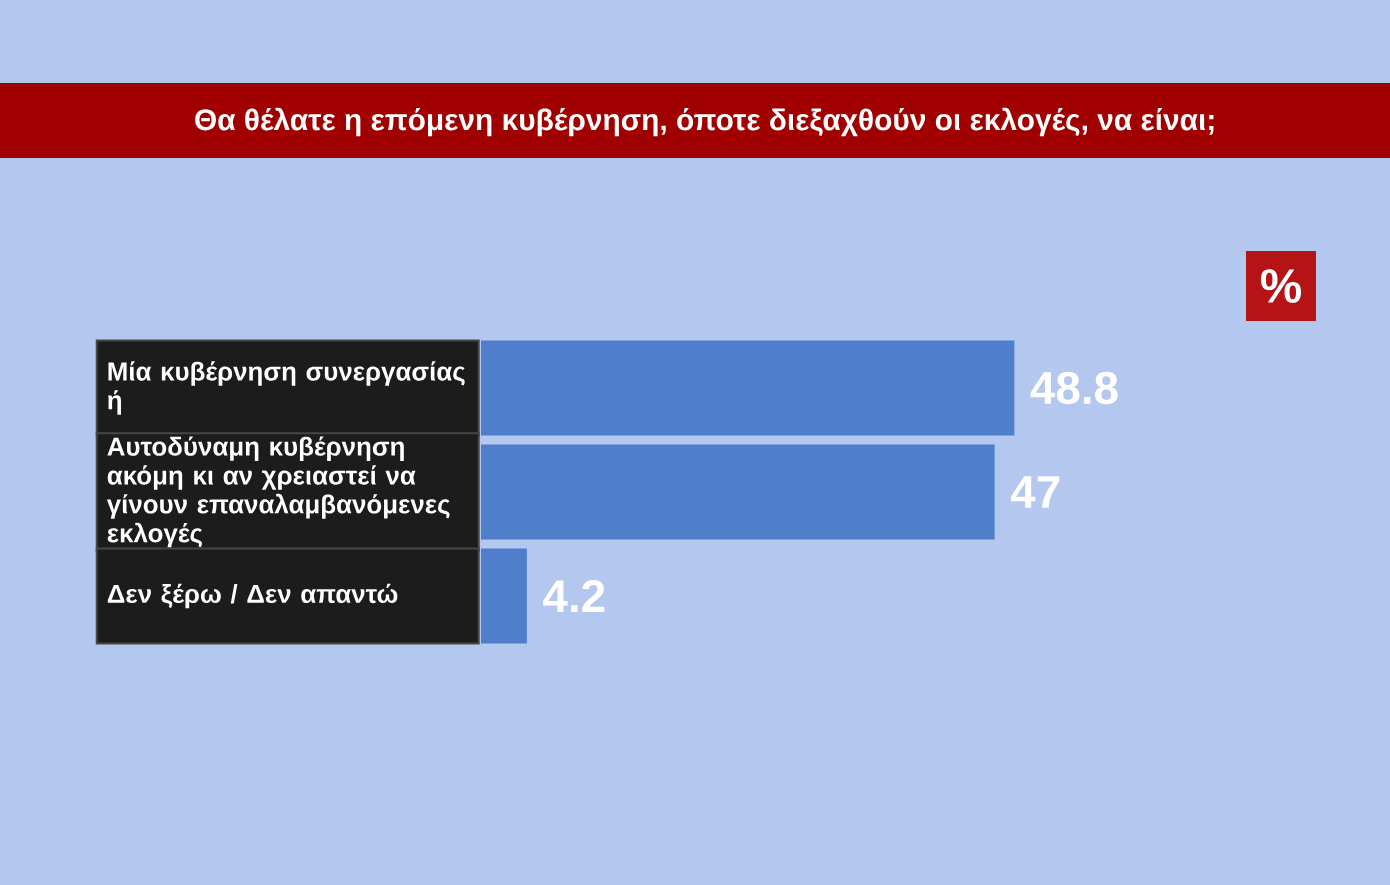 Image resolution: width=1390 pixels, height=885 pixels. Describe the element at coordinates (704, 122) in the screenshot. I see `chart-title: Θα θέλατε η επόμενη κυβέρνηση, όποτε διεξαχθούν οι εκλογές, να είναι;` at that location.